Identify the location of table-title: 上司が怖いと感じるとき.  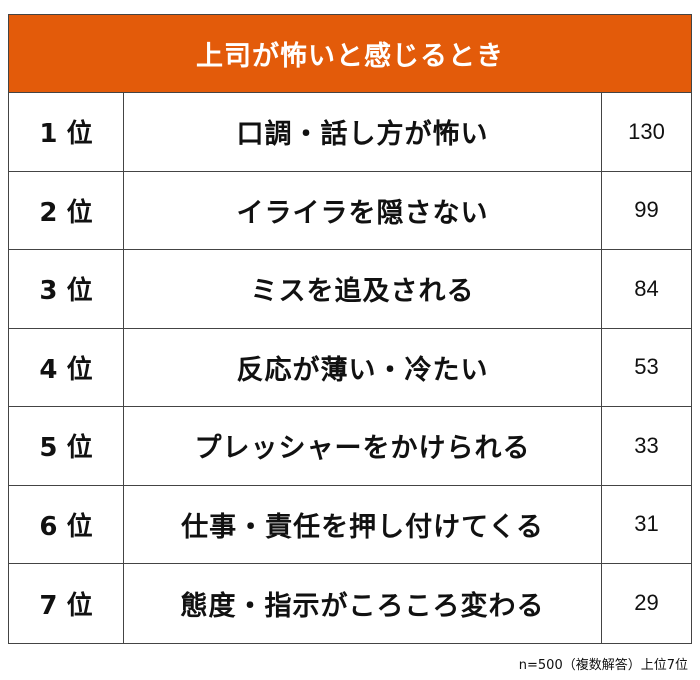
(350, 56).